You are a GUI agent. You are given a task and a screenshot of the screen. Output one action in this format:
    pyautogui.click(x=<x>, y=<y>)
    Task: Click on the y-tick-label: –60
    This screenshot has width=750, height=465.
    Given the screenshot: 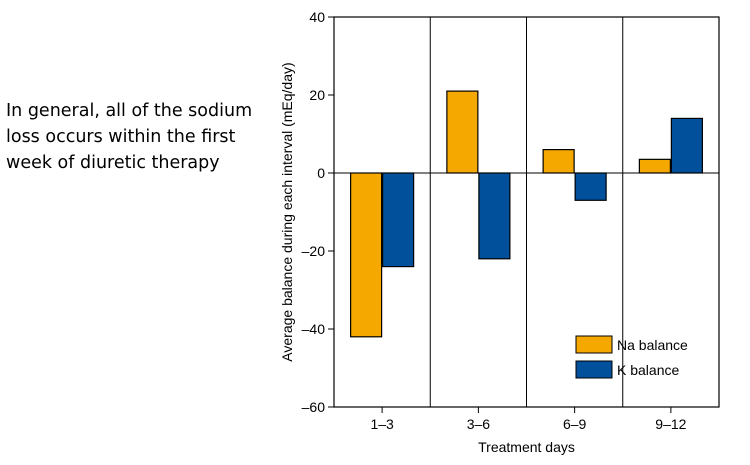 What is the action you would take?
    pyautogui.click(x=314, y=407)
    